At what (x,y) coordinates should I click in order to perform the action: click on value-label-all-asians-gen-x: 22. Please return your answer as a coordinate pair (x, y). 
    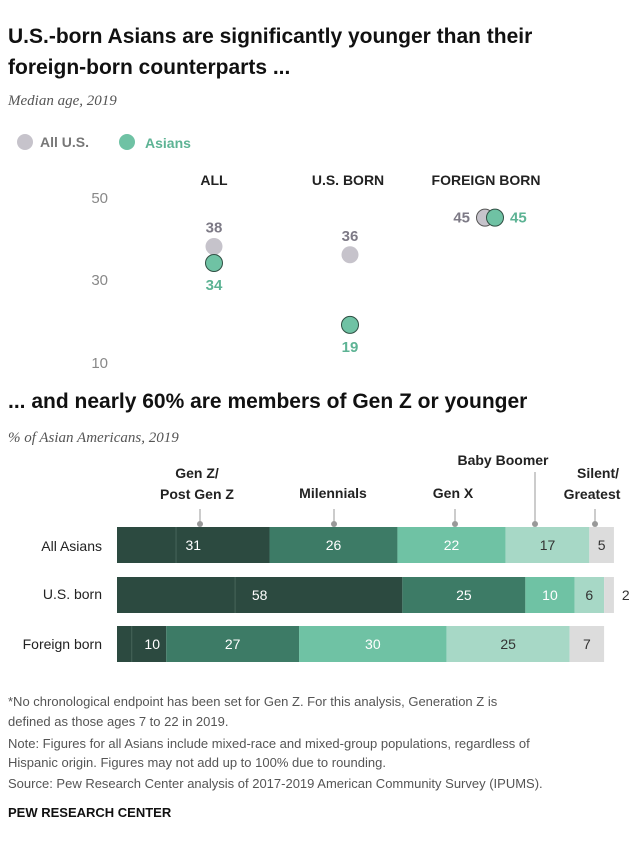
    Looking at the image, I should click on (452, 545).